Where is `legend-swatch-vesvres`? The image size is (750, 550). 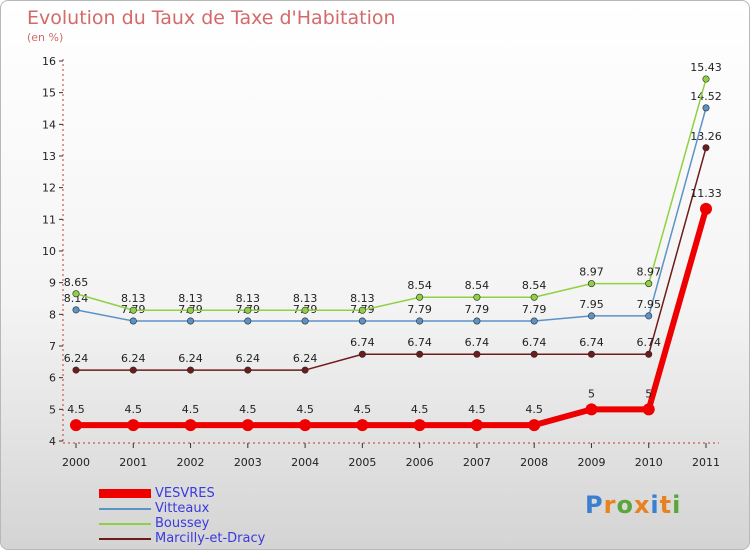
legend-swatch-vesvres is located at coordinates (125, 493).